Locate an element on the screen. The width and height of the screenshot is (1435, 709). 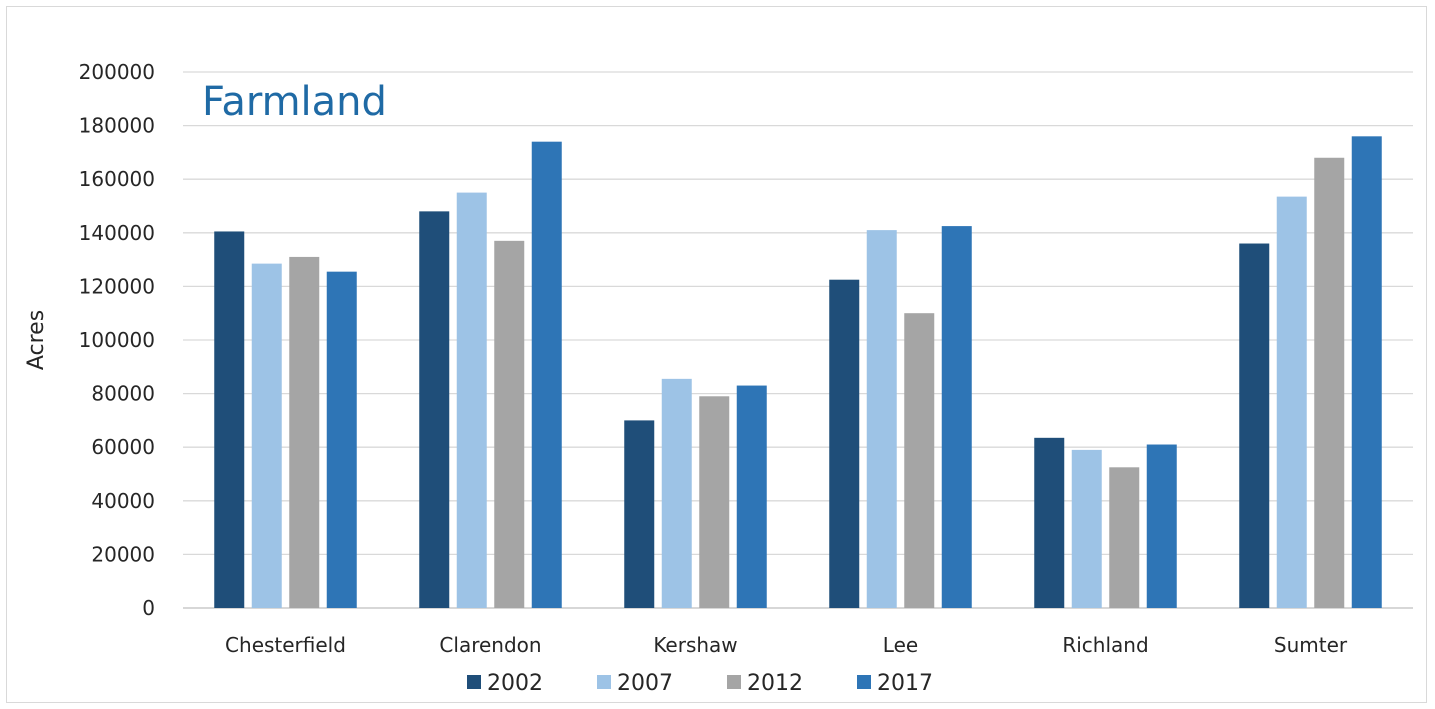
y-tick-label: 140000 is located at coordinates (117, 233).